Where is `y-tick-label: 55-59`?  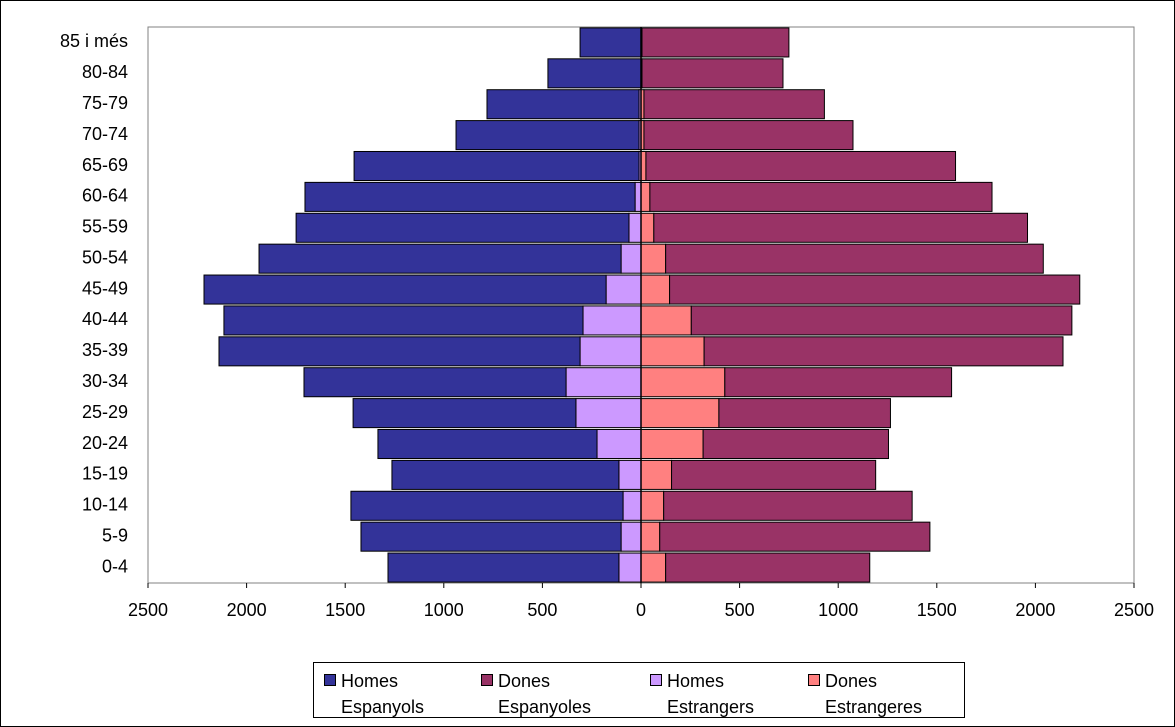 y-tick-label: 55-59 is located at coordinates (105, 227).